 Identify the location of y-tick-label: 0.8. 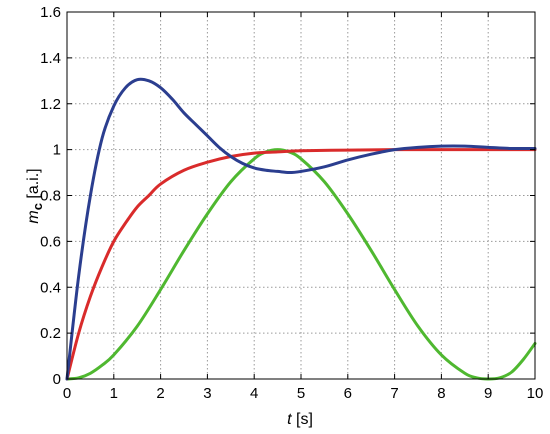
(50, 196).